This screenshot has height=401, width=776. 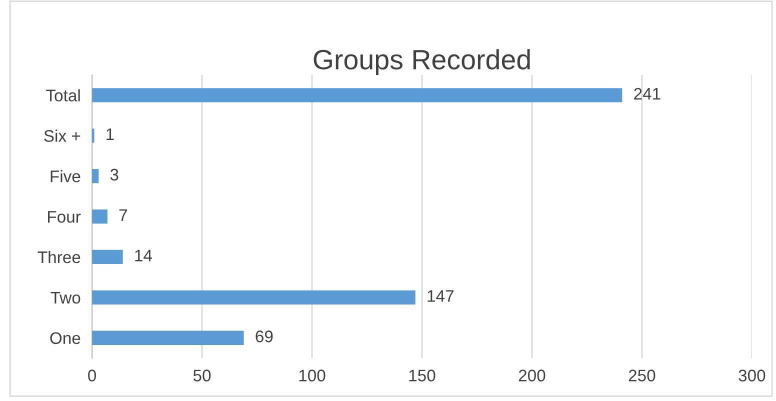 I want to click on y-tick-label: Five, so click(x=65, y=176).